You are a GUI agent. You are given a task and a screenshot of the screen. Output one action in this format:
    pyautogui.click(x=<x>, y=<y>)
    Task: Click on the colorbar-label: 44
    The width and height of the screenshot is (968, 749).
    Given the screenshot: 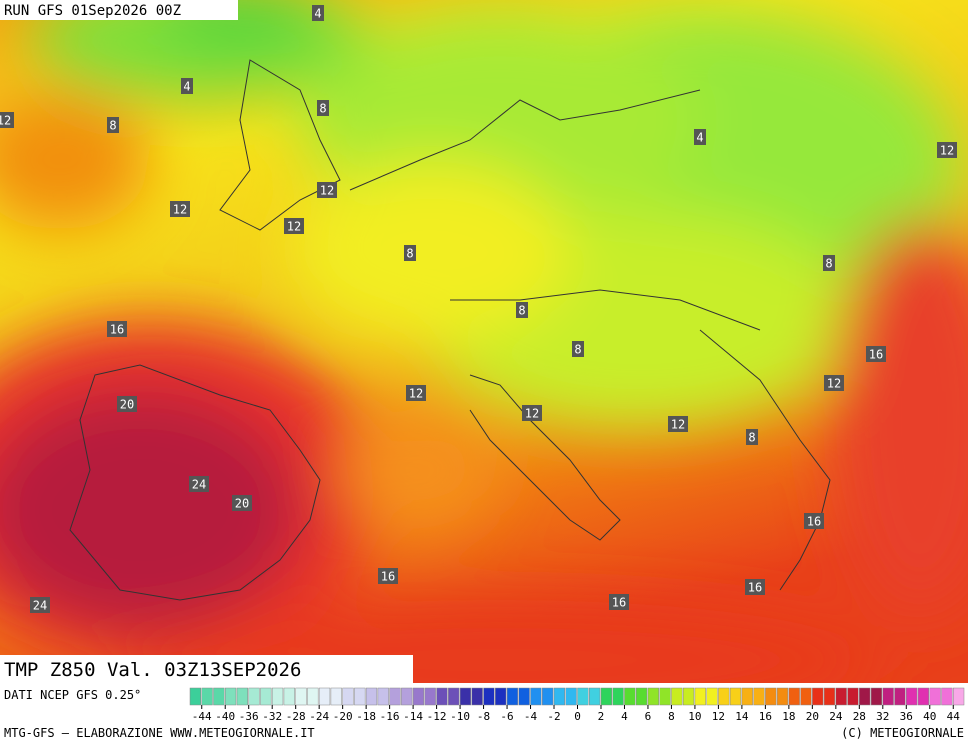 What is the action you would take?
    pyautogui.click(x=954, y=716)
    